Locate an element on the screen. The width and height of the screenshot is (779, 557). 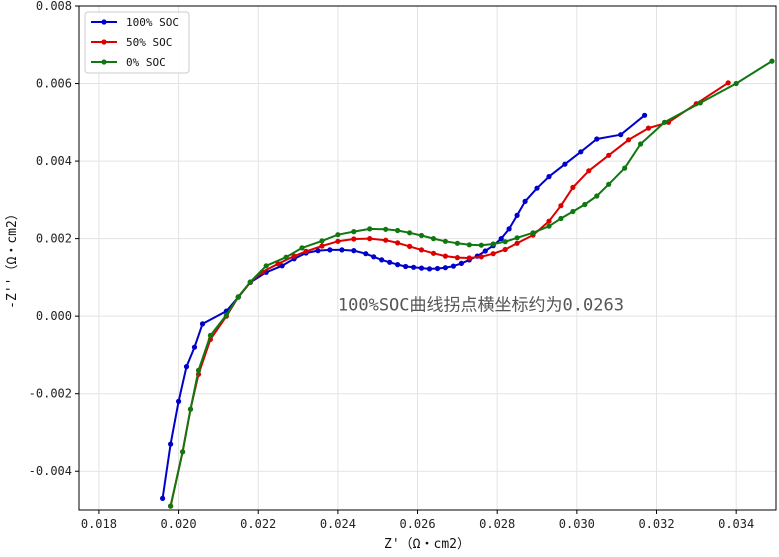
legend-label: 100% SOC is located at coordinates (152, 22).